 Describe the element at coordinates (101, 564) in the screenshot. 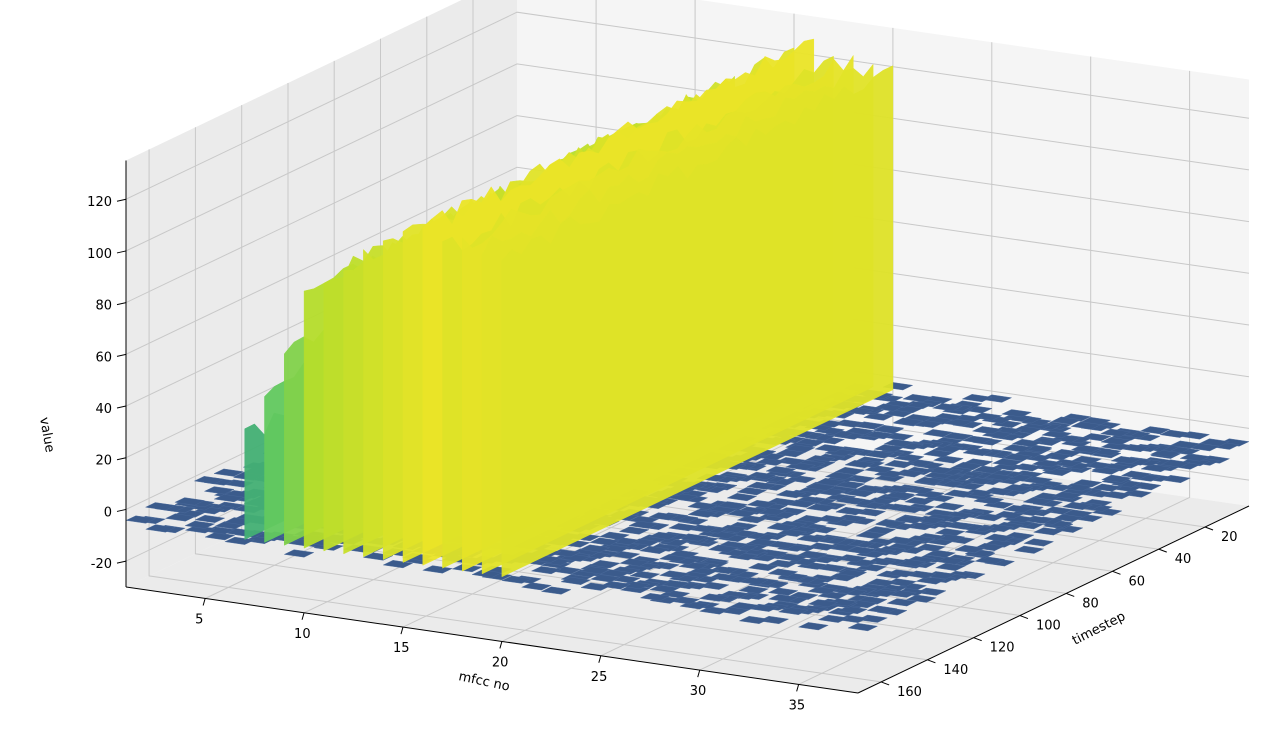

I see `z-tick-label: -20` at that location.